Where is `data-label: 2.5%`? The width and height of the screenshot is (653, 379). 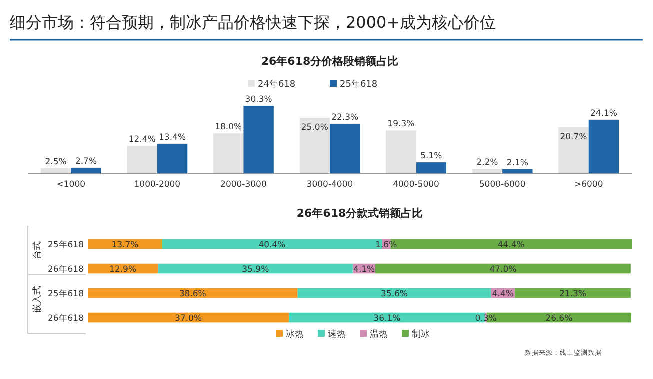
data-label: 2.5% is located at coordinates (56, 162).